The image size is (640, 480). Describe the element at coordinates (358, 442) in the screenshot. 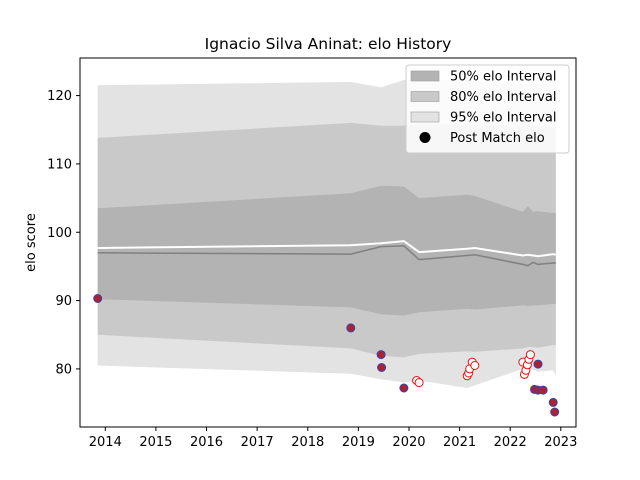

I see `x-tick-label: 2019` at that location.